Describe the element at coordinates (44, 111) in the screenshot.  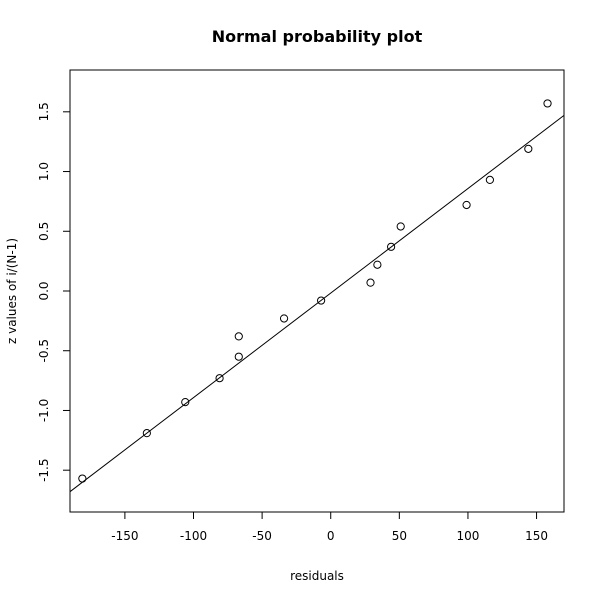
I see `y-tick-label: 1.5` at that location.